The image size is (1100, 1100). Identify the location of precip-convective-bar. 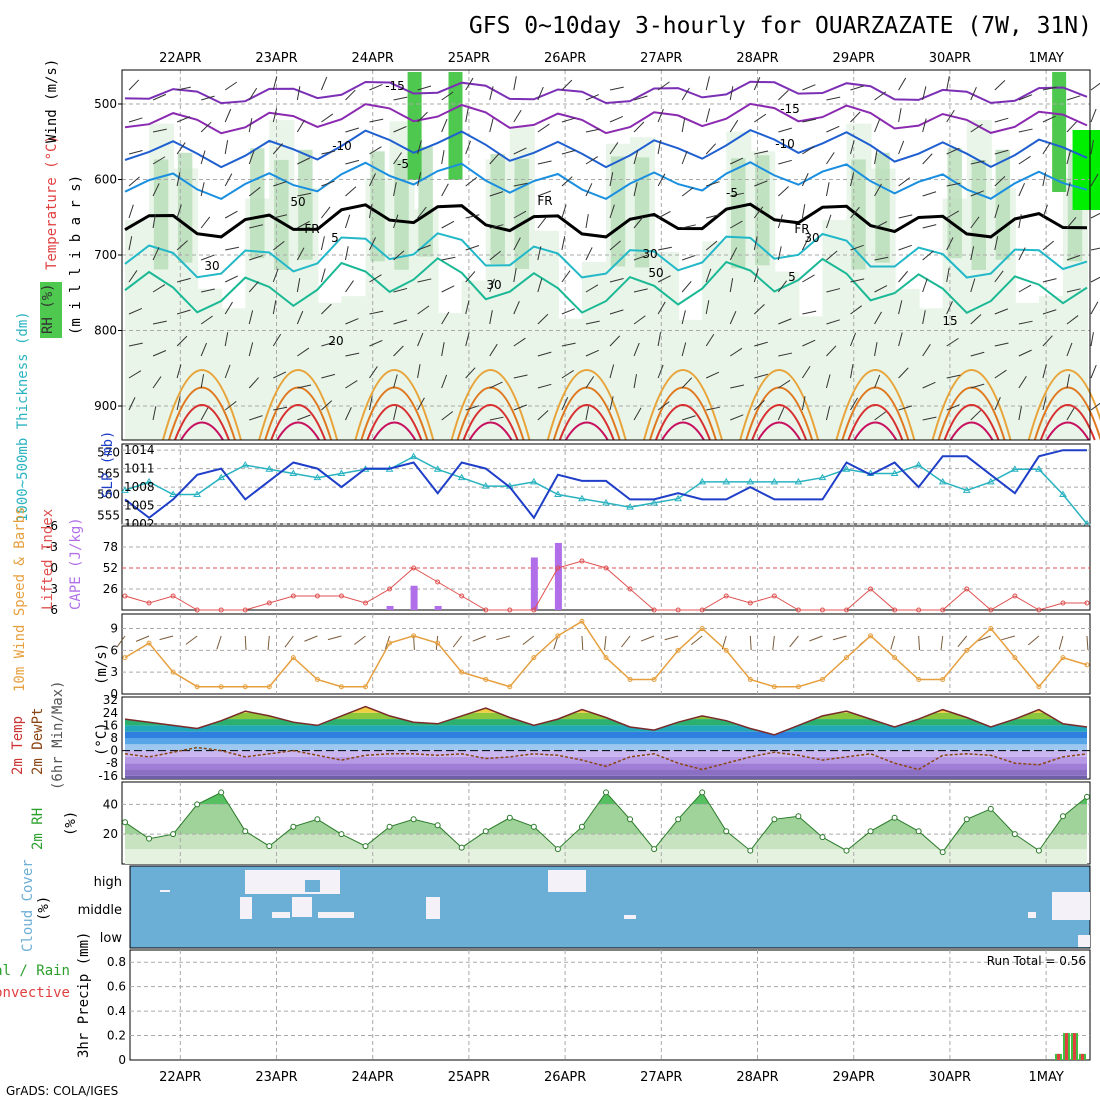
(1066, 1046).